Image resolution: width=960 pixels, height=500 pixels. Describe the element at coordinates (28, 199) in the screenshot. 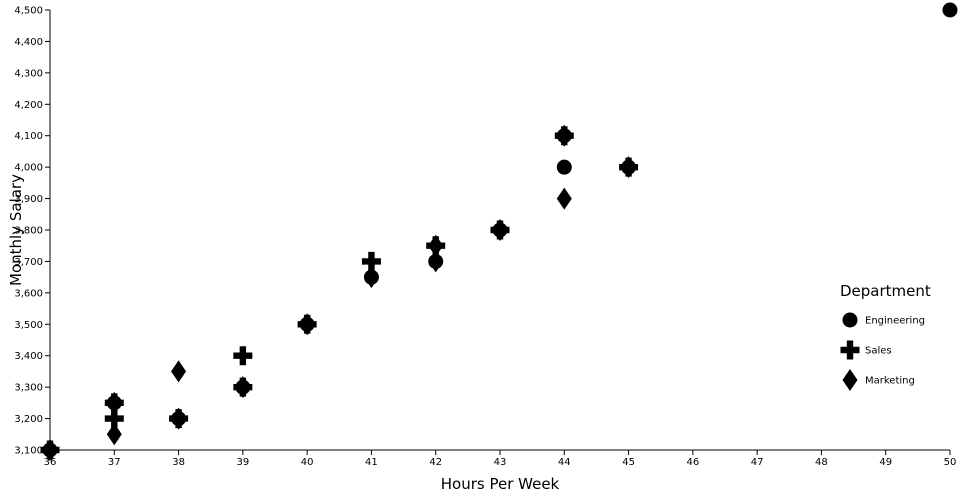

I see `y-tick-label: 3,900` at that location.